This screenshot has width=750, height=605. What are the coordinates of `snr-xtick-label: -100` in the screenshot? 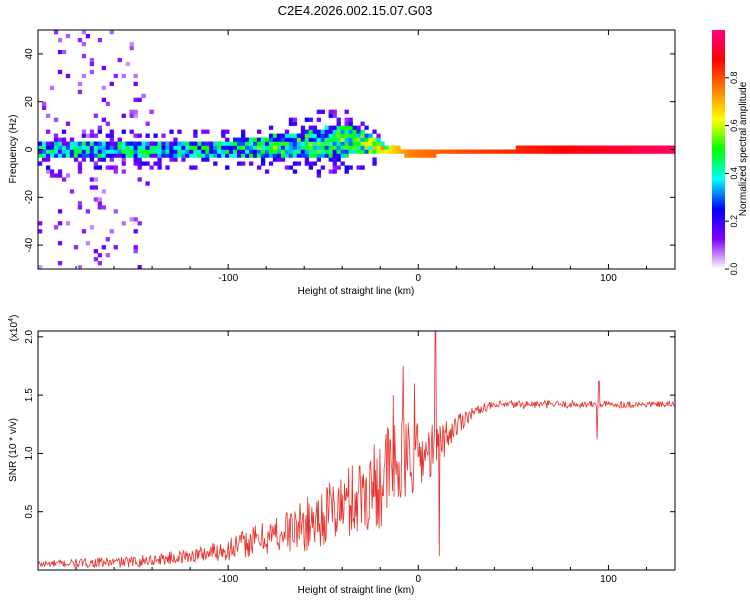 It's located at (228, 579).